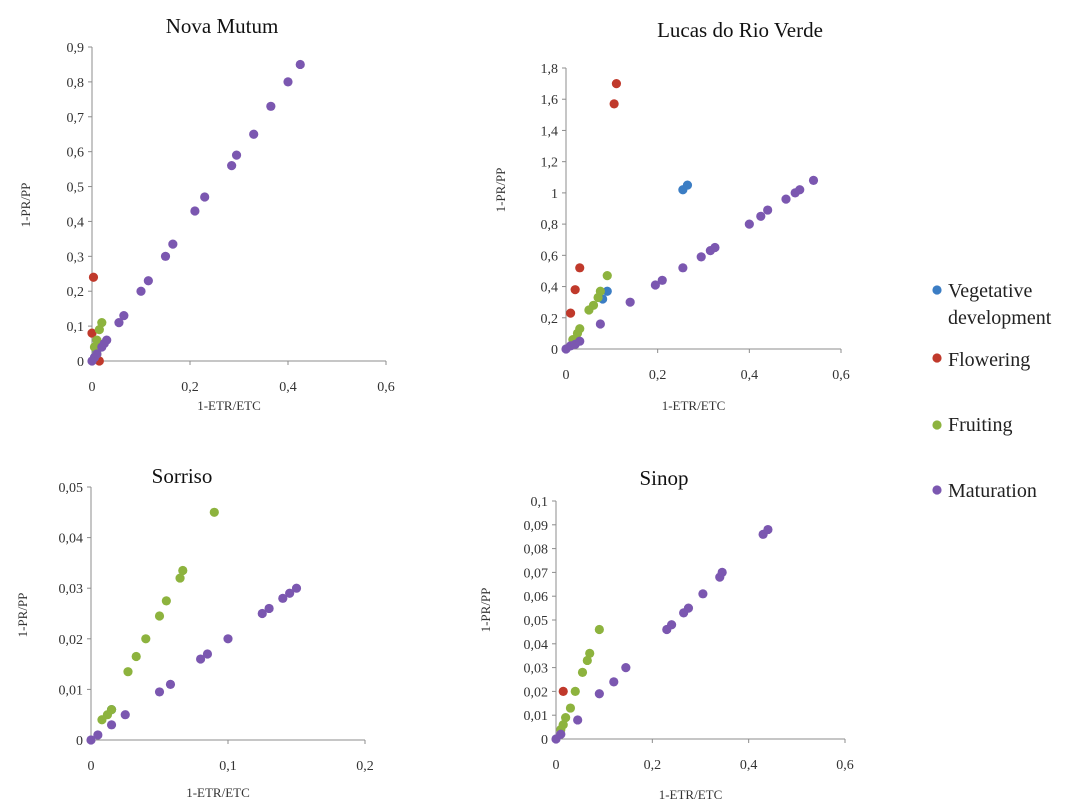 The height and width of the screenshot is (804, 1088). Describe the element at coordinates (981, 360) in the screenshot. I see `legend-item: Flowering` at that location.